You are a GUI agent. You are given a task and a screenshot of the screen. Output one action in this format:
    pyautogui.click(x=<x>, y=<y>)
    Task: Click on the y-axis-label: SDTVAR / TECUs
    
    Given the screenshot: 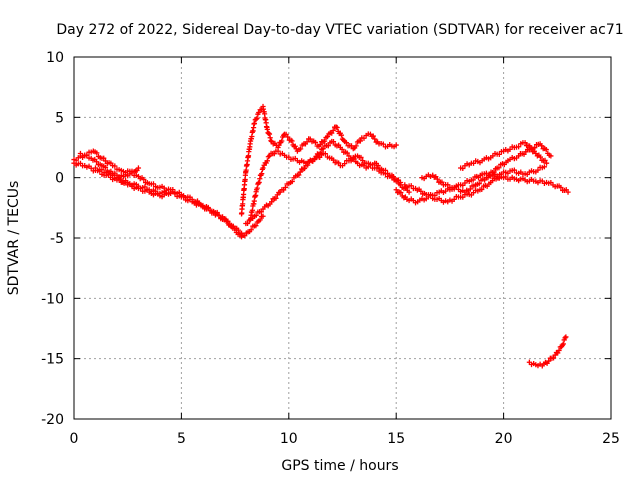 What is the action you would take?
    pyautogui.click(x=14, y=238)
    